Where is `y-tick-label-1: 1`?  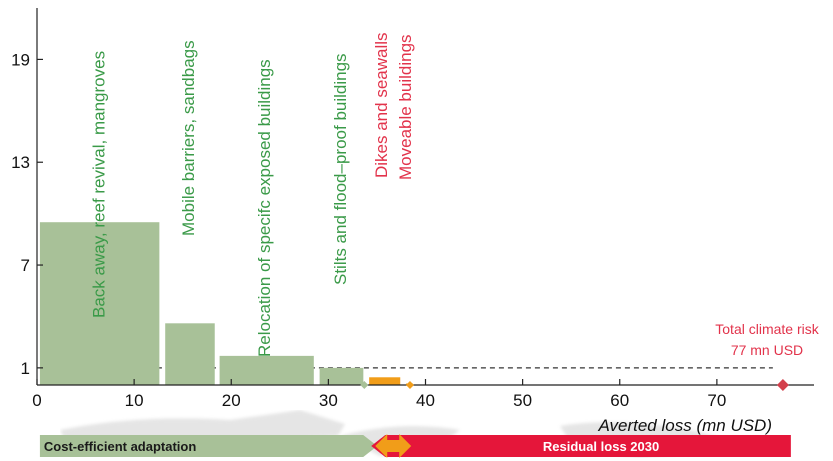 y-tick-label-1: 1 is located at coordinates (25, 368).